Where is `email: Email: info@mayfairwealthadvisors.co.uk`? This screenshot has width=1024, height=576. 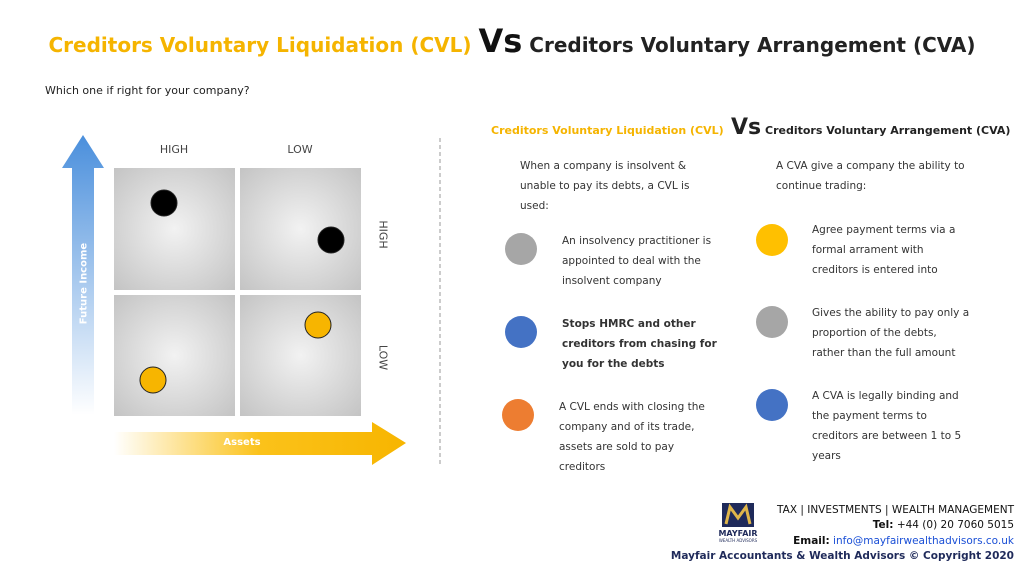 email: Email: info@mayfairwealthadvisors.co.uk is located at coordinates (903, 541).